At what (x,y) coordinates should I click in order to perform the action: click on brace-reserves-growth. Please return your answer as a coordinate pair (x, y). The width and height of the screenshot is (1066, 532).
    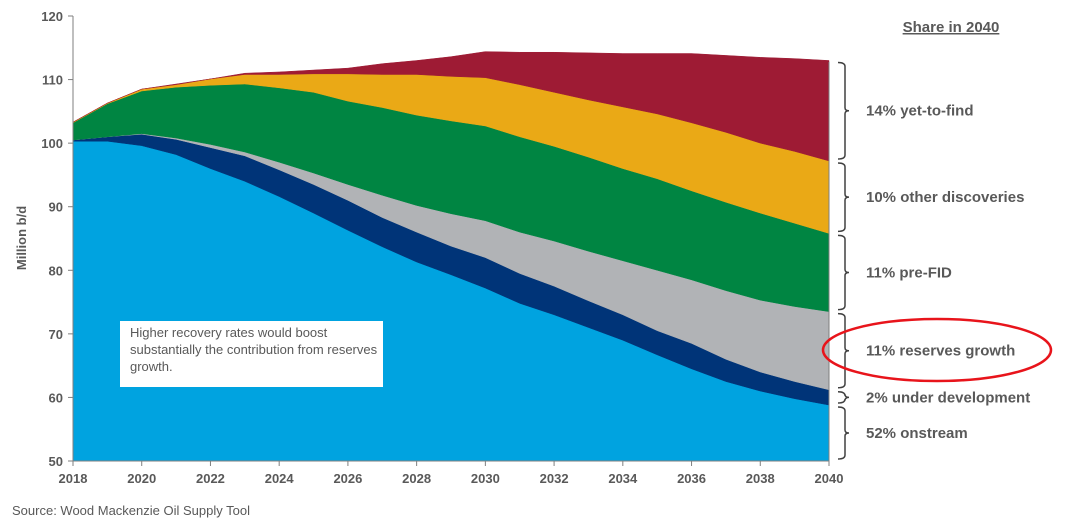
    Looking at the image, I should click on (843, 350).